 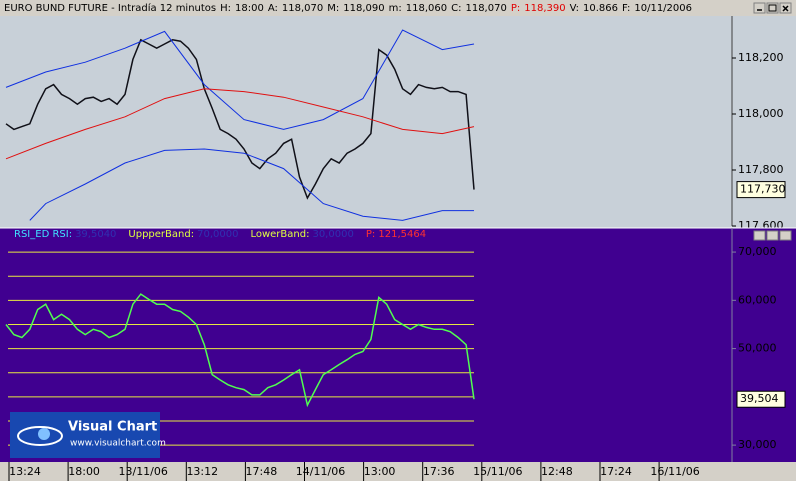 I want to click on logo-ball, so click(x=44, y=434).